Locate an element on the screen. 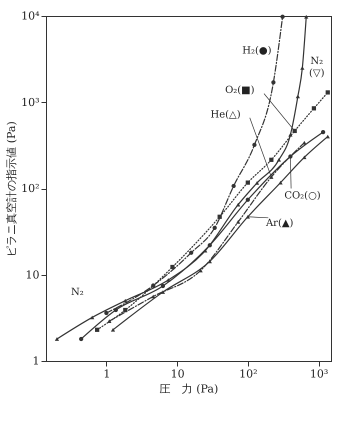 The height and width of the screenshot is (429, 360). text: CO₂(○) is located at coordinates (302, 196).